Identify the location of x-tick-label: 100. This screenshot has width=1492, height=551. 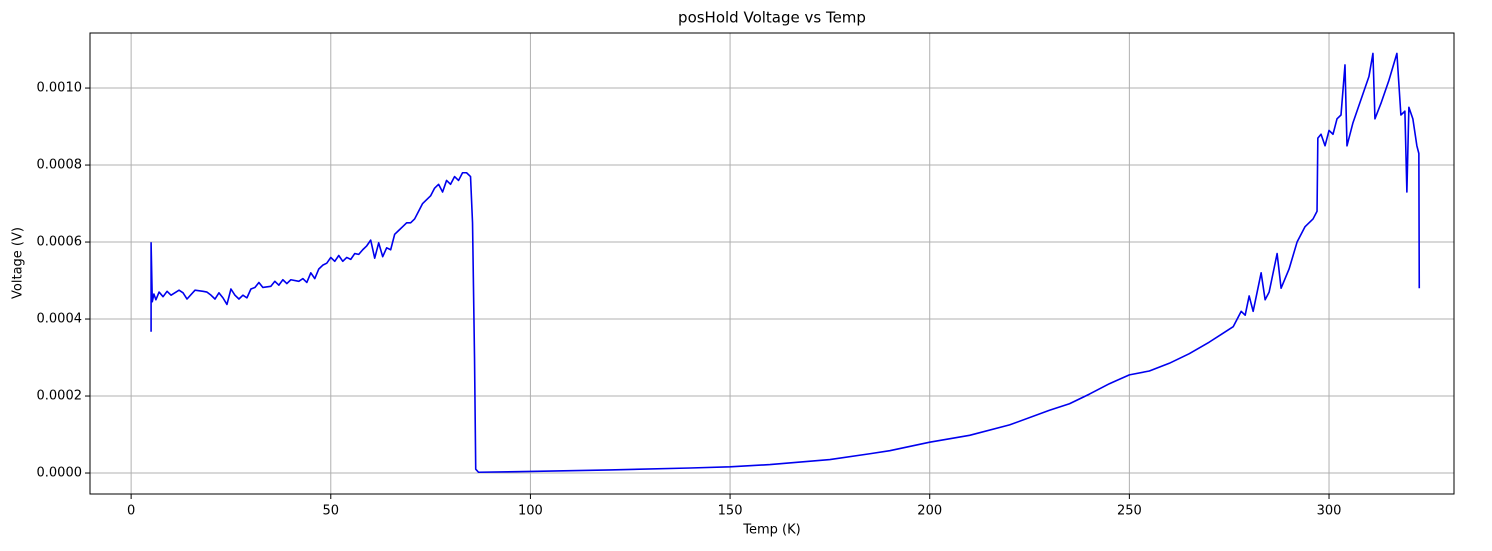
(530, 511).